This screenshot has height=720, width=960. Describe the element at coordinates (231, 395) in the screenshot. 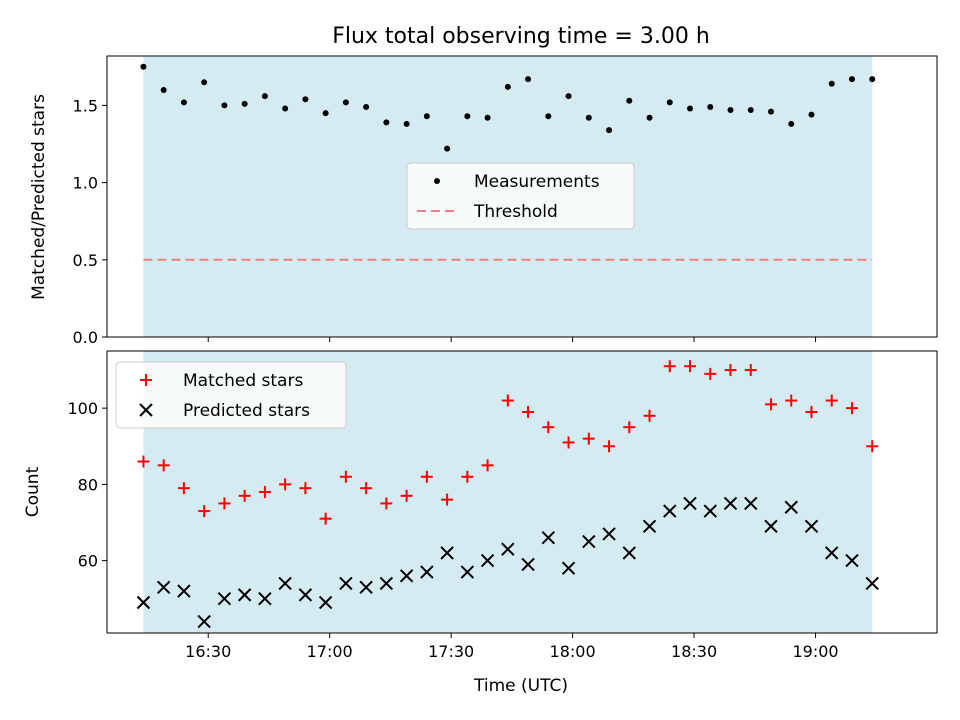

I see `bottom-legend-box` at that location.